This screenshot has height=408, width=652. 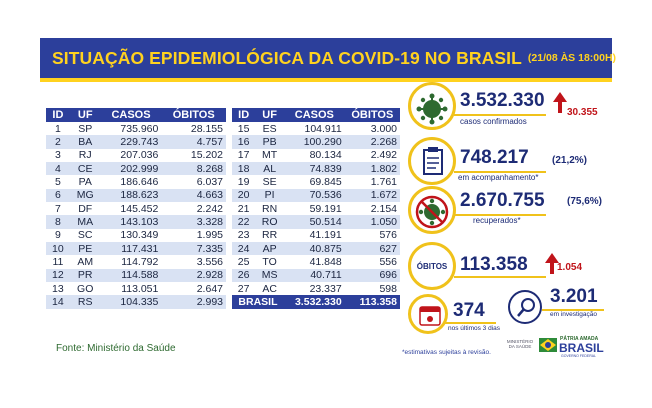 I want to click on uf-cell: RR, so click(x=269, y=235).